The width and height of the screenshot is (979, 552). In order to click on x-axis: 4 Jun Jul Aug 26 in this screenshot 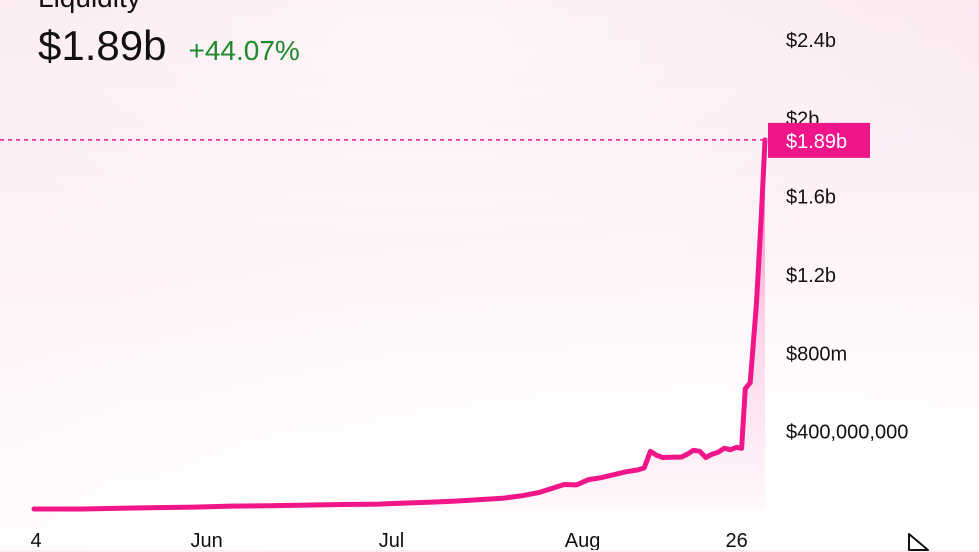, I will do `click(388, 540)`.